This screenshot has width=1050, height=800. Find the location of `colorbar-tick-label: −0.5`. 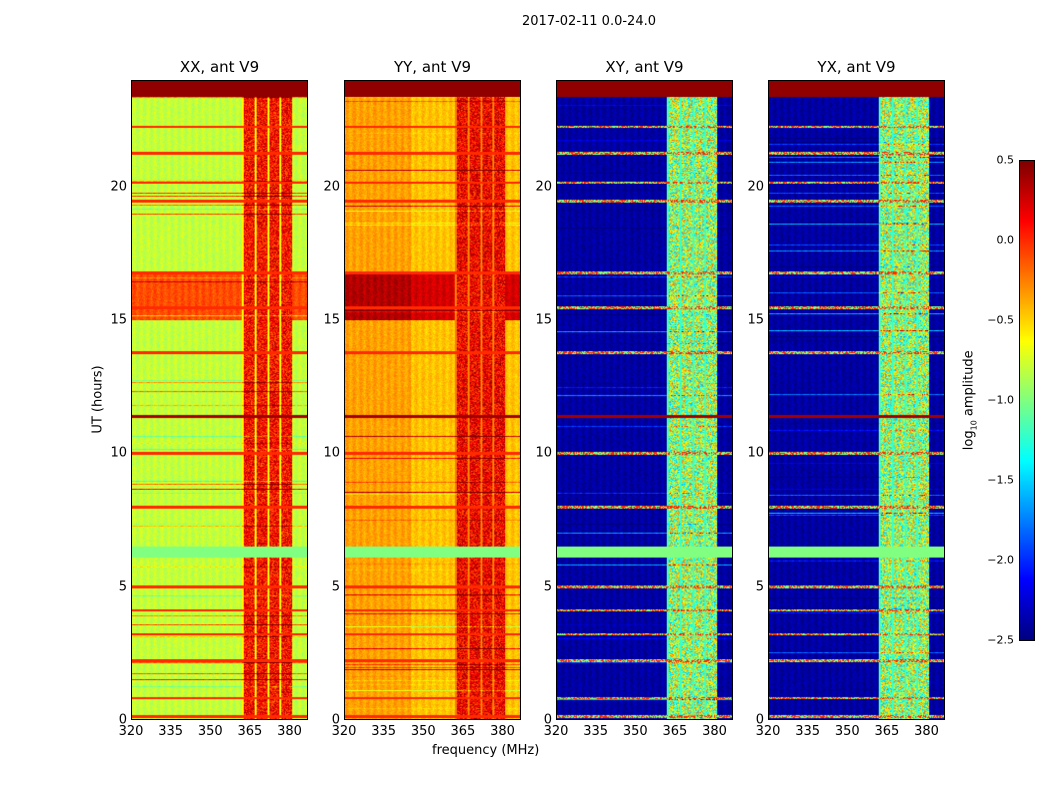

colorbar-tick-label: −0.5 is located at coordinates (1000, 320).